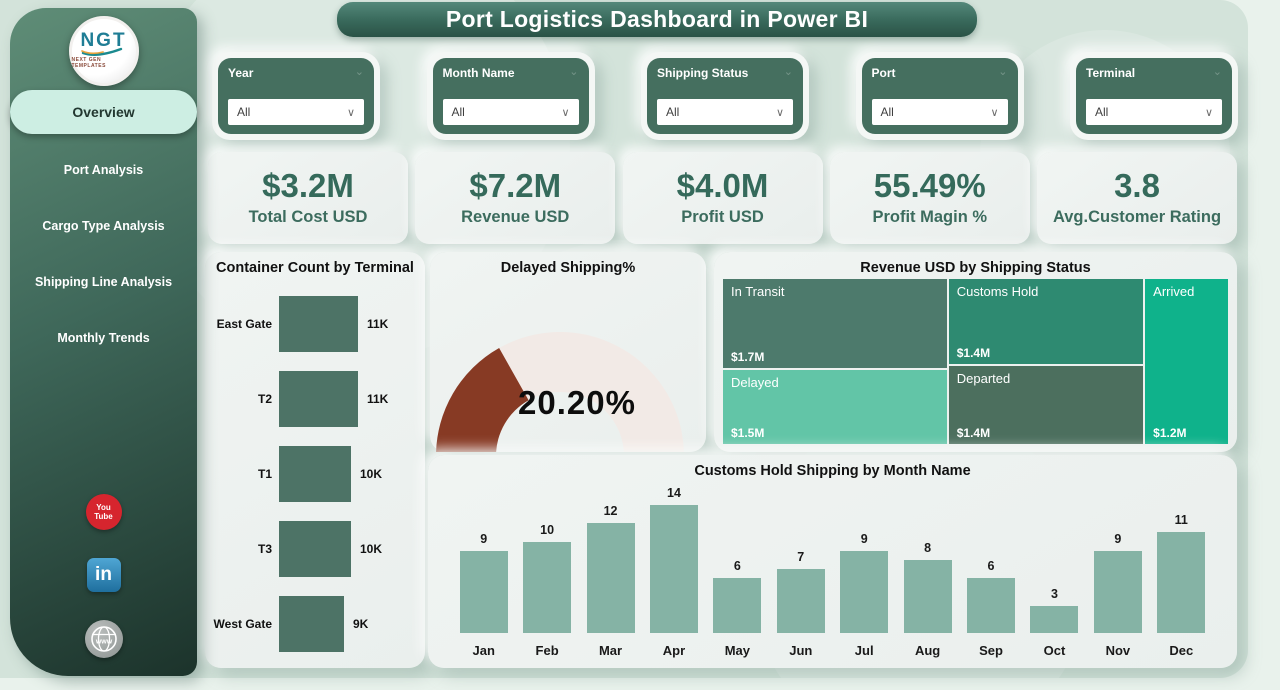 This screenshot has height=690, width=1280. I want to click on sidebar-item-cargo-type-analysis: Cargo Type Analysis, so click(103, 226).